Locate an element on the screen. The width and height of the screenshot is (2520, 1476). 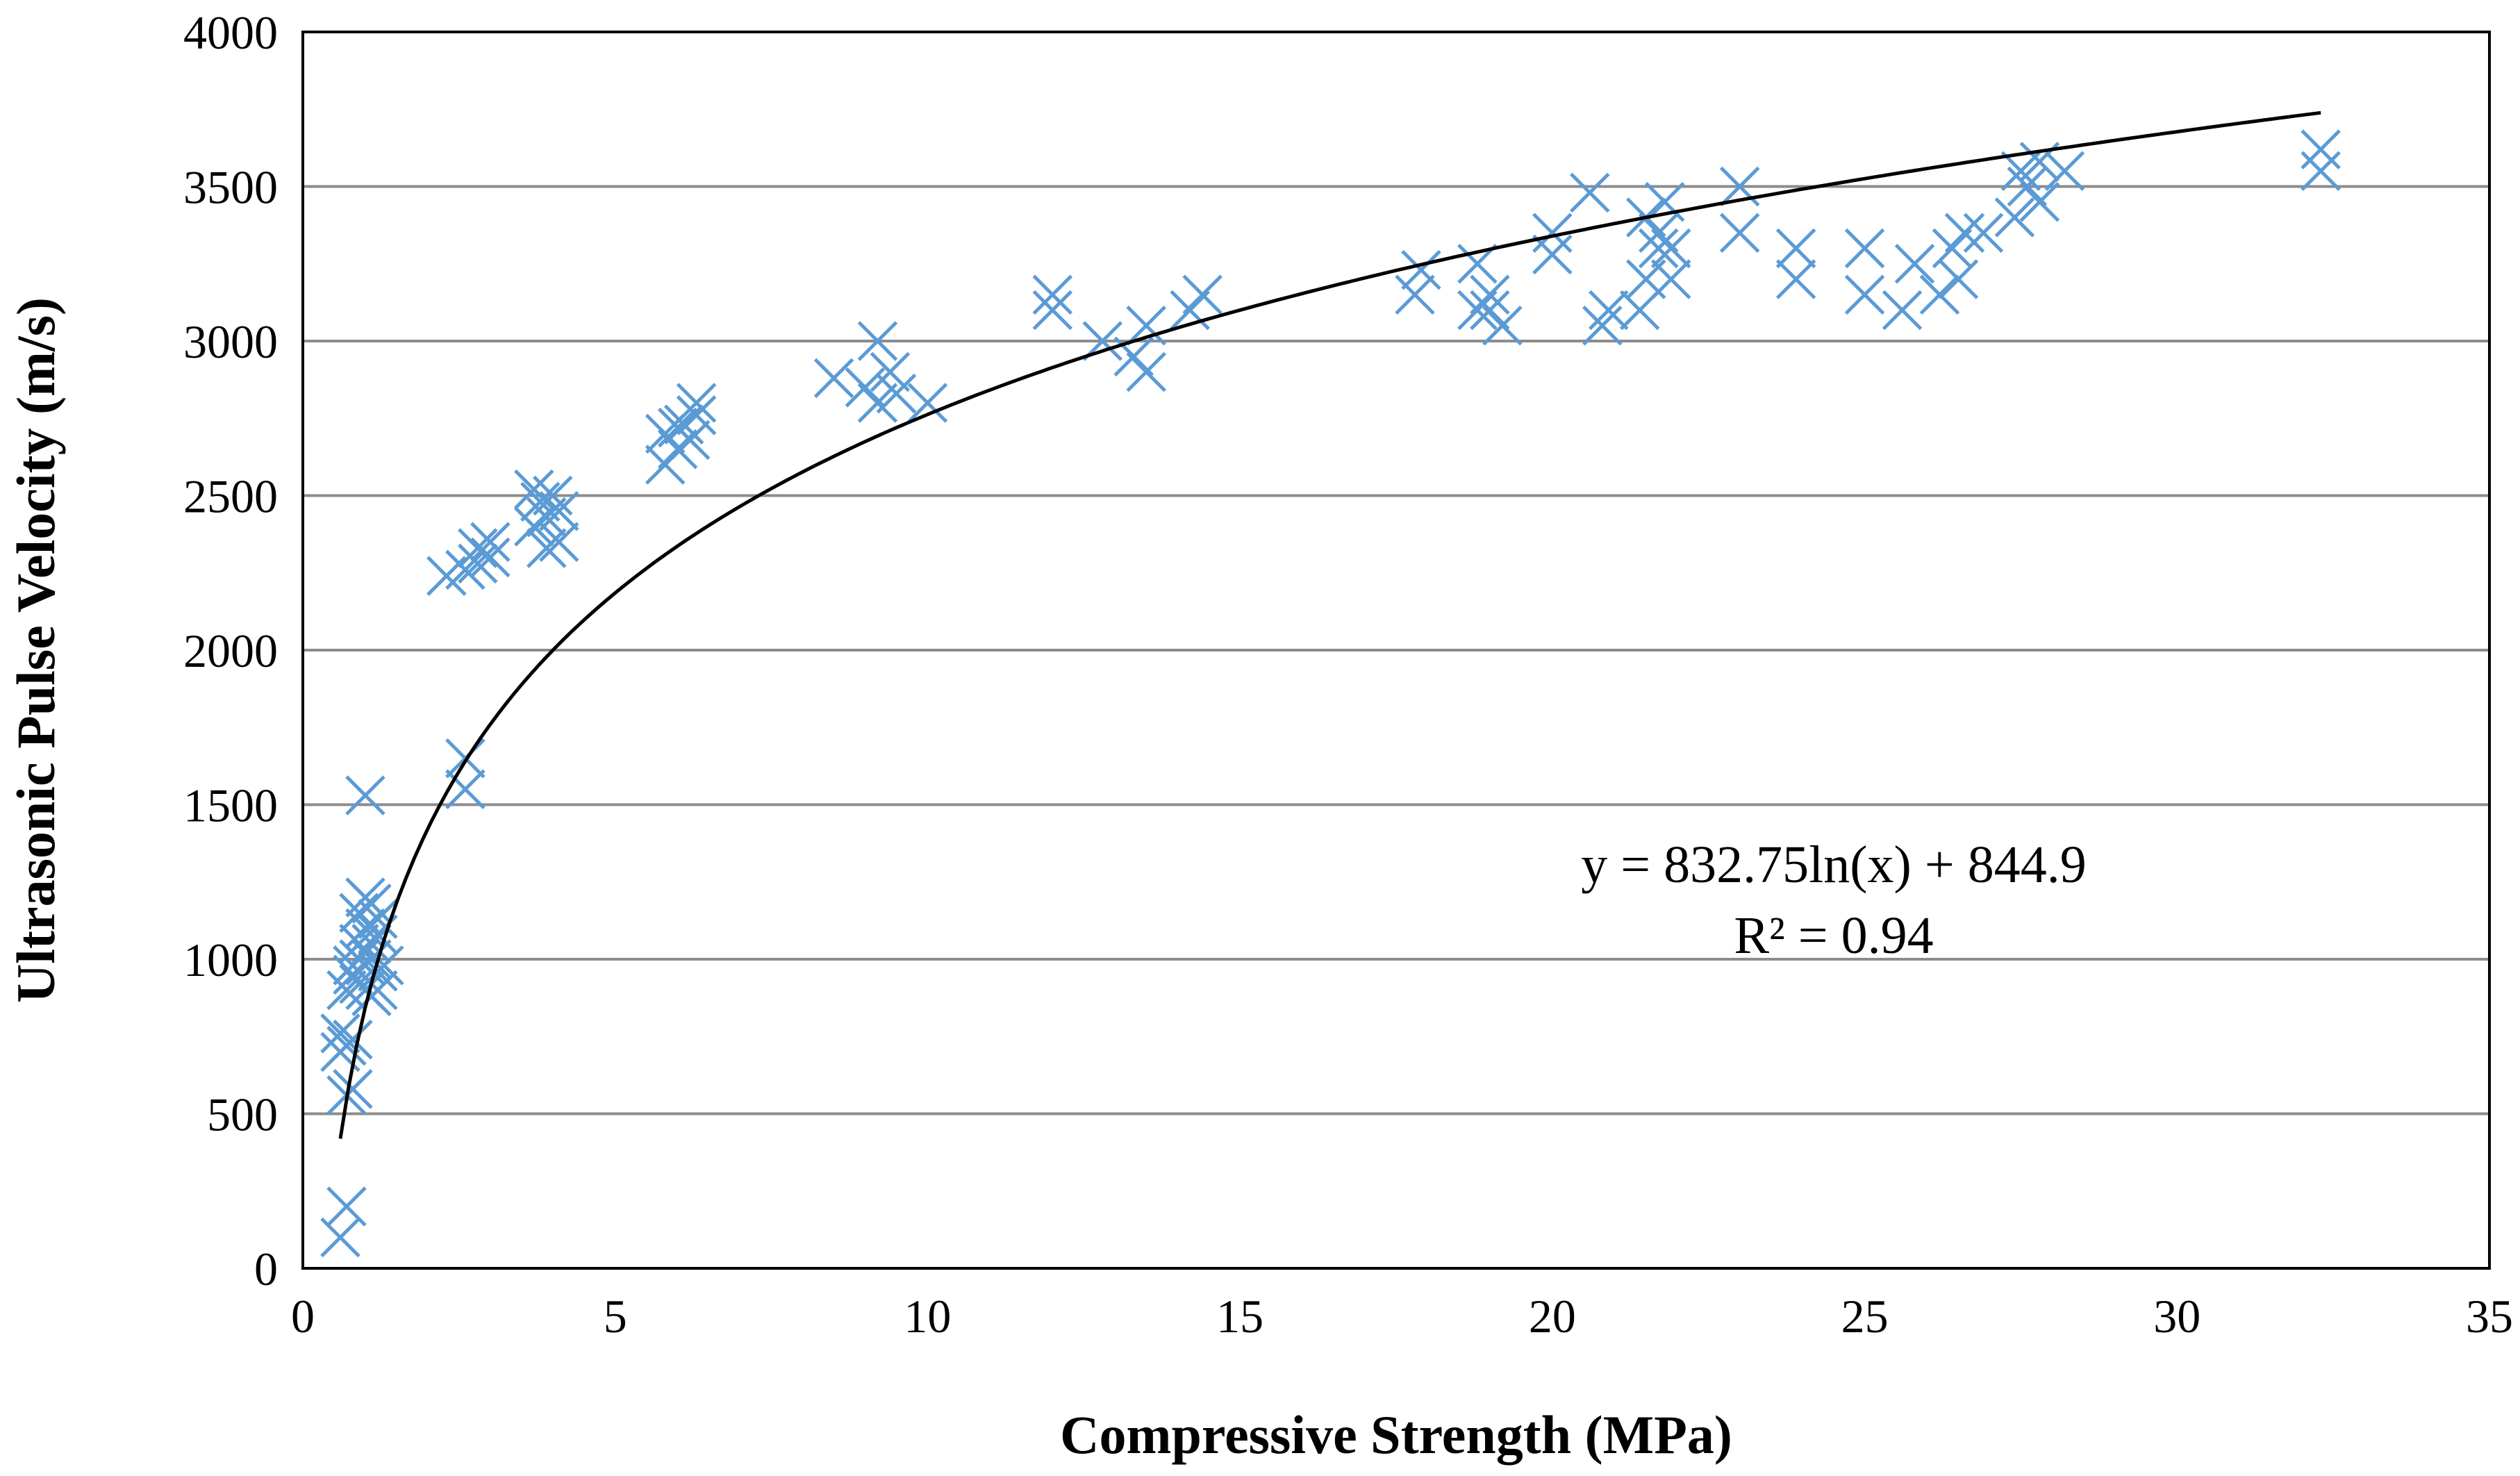
x-axis-title: Compressive Strength (MPa) is located at coordinates (1396, 1434).